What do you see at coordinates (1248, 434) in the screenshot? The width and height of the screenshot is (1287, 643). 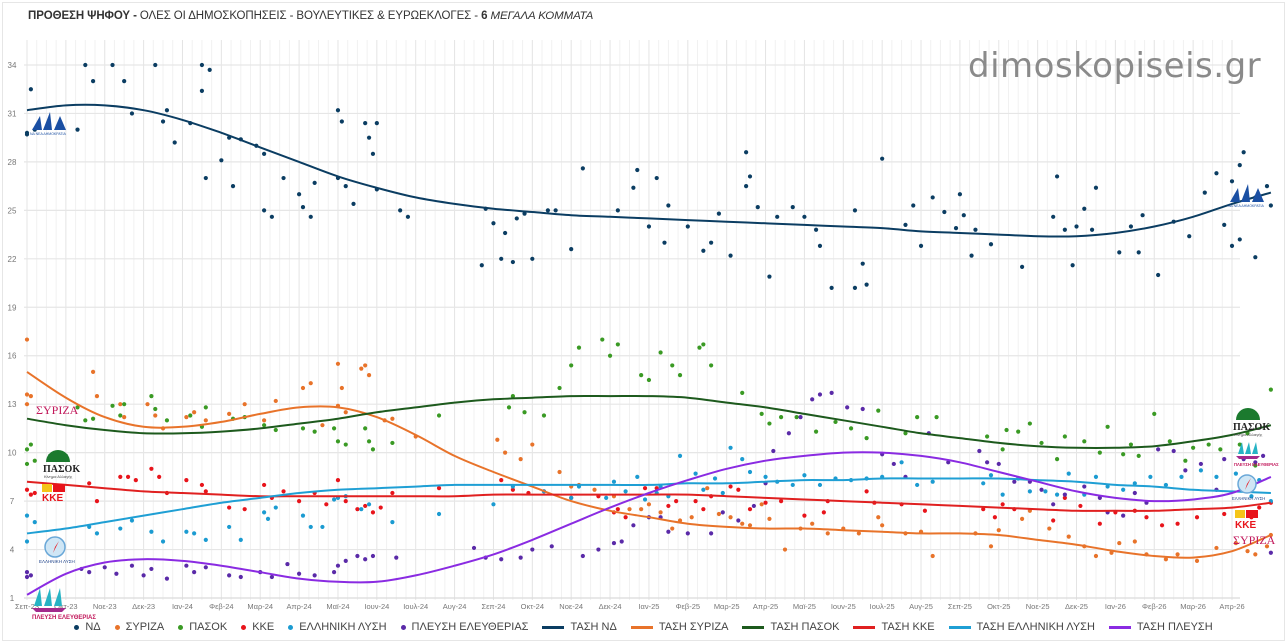 I see `pasok-logo-right-sub: Κίνημα Αλλαγής` at bounding box center [1248, 434].